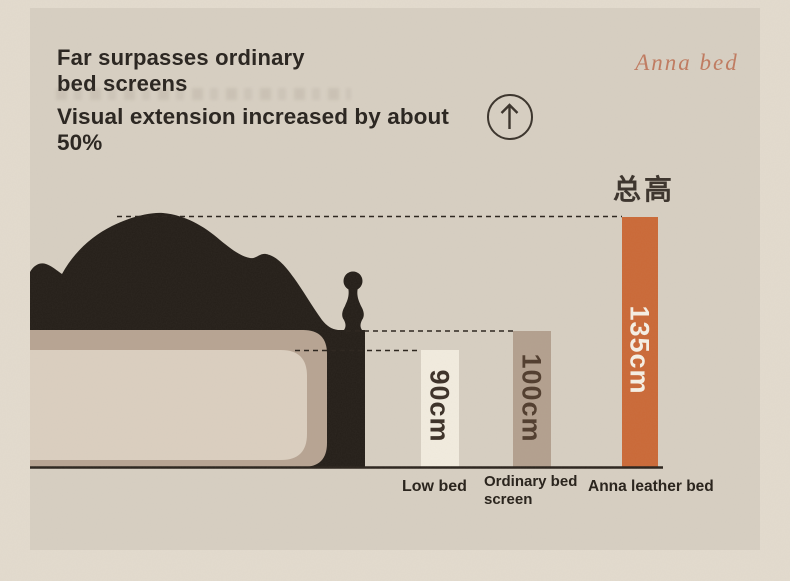  I want to click on bar-value-90cm: 90cm, so click(440, 405).